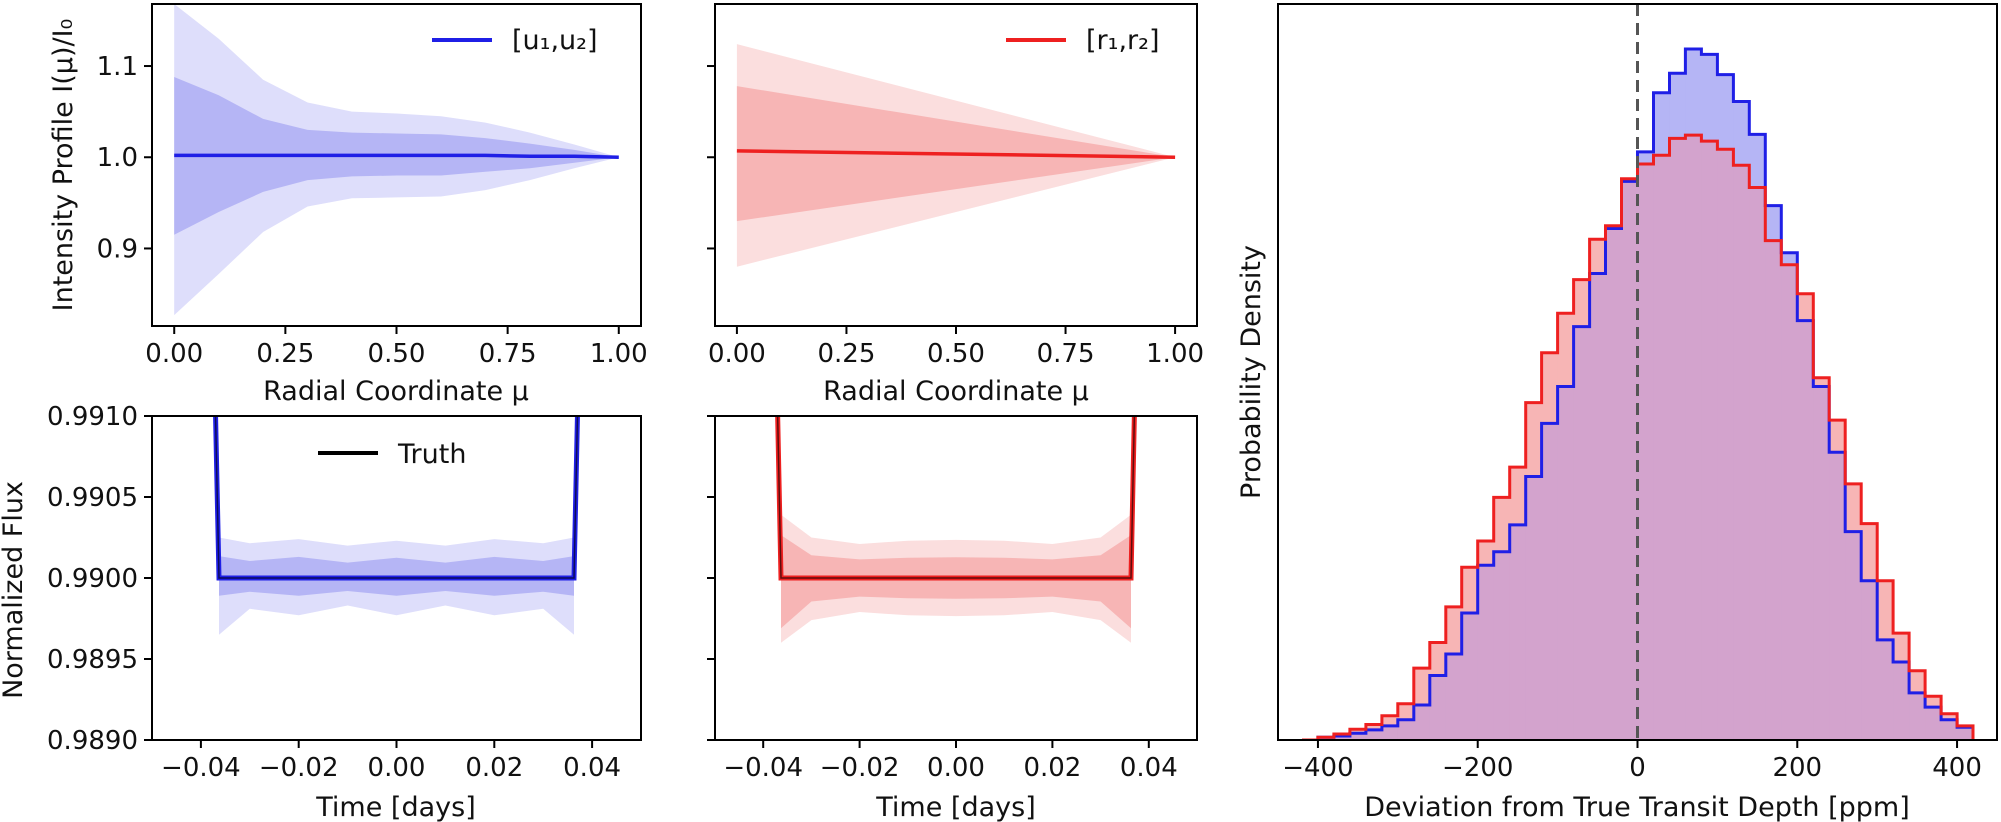 The width and height of the screenshot is (2001, 822). Describe the element at coordinates (92, 579) in the screenshot. I see `y-tick-label: 0.9900` at that location.